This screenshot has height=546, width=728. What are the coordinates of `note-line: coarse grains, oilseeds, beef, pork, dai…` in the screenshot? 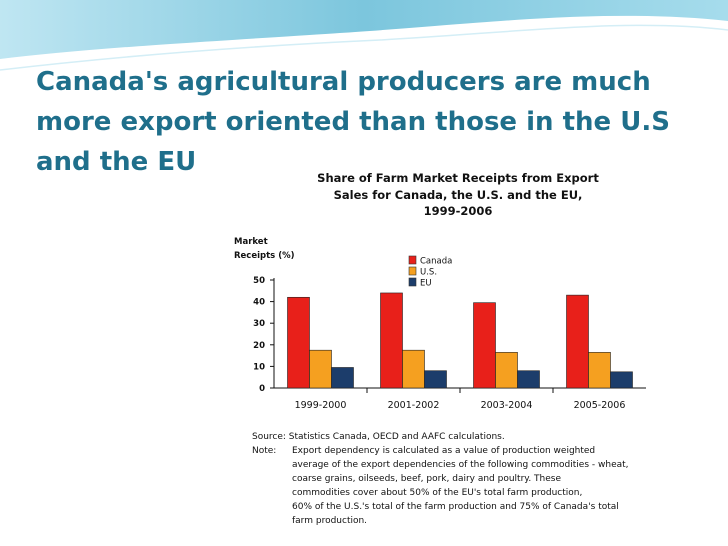 It's located at (427, 479).